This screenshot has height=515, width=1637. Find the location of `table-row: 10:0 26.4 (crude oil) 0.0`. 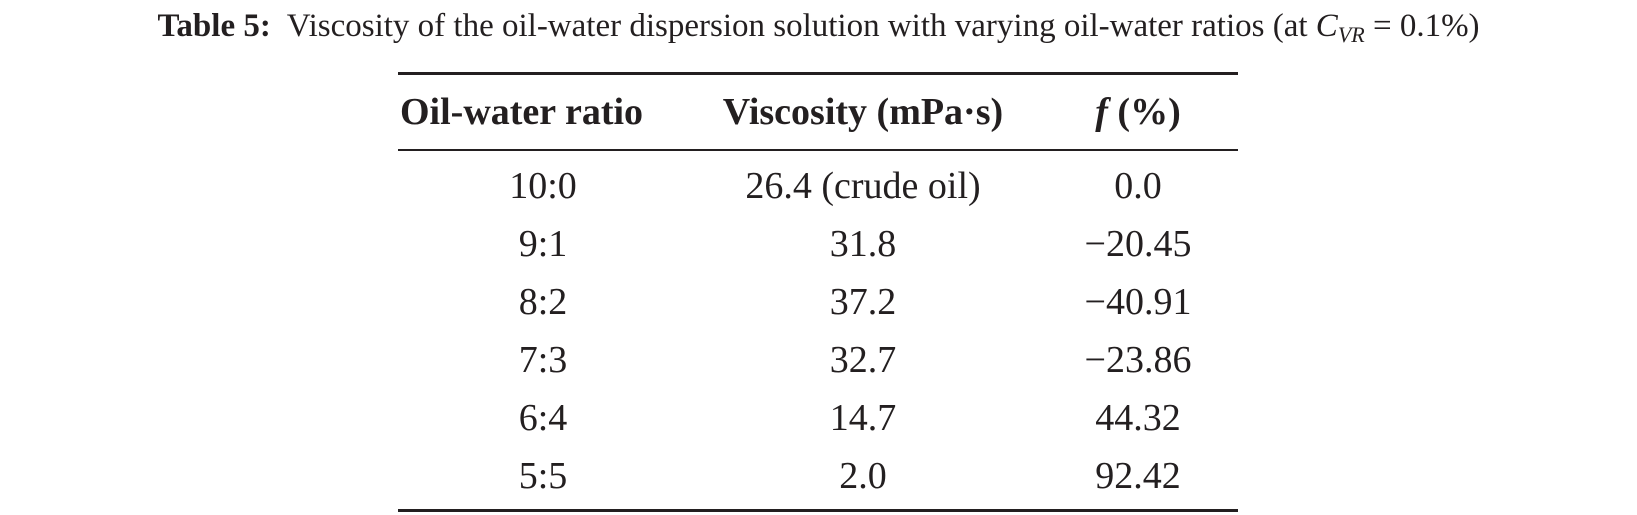

table-row: 10:0 26.4 (crude oil) 0.0 is located at coordinates (818, 182).